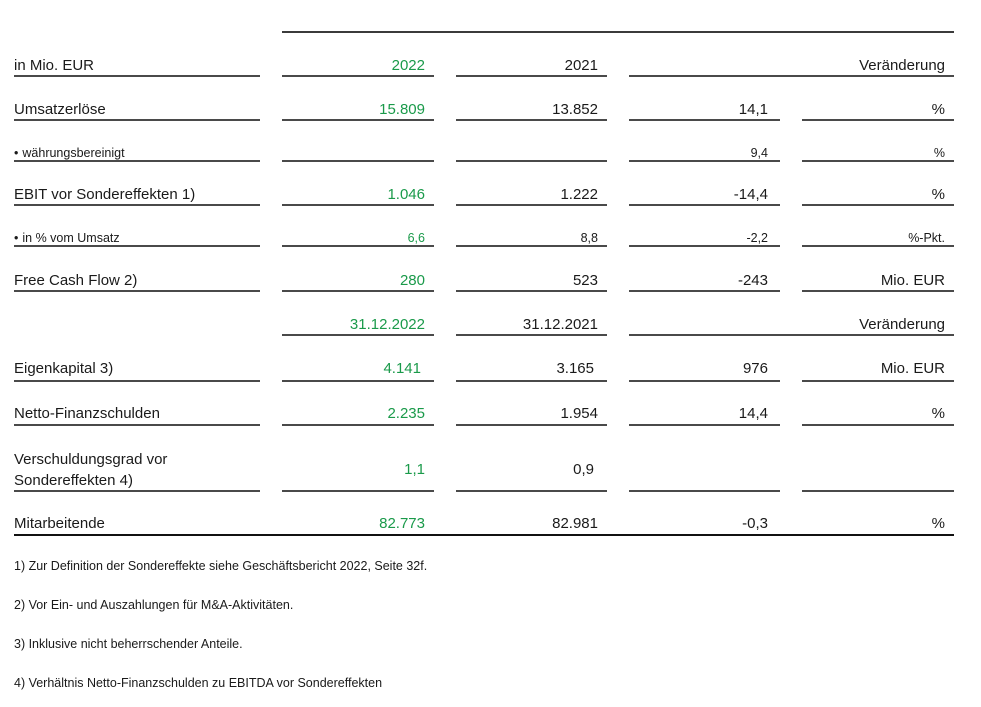 This screenshot has height=707, width=981. What do you see at coordinates (71, 238) in the screenshot?
I see `row-label-text: in % vom Umsatz` at bounding box center [71, 238].